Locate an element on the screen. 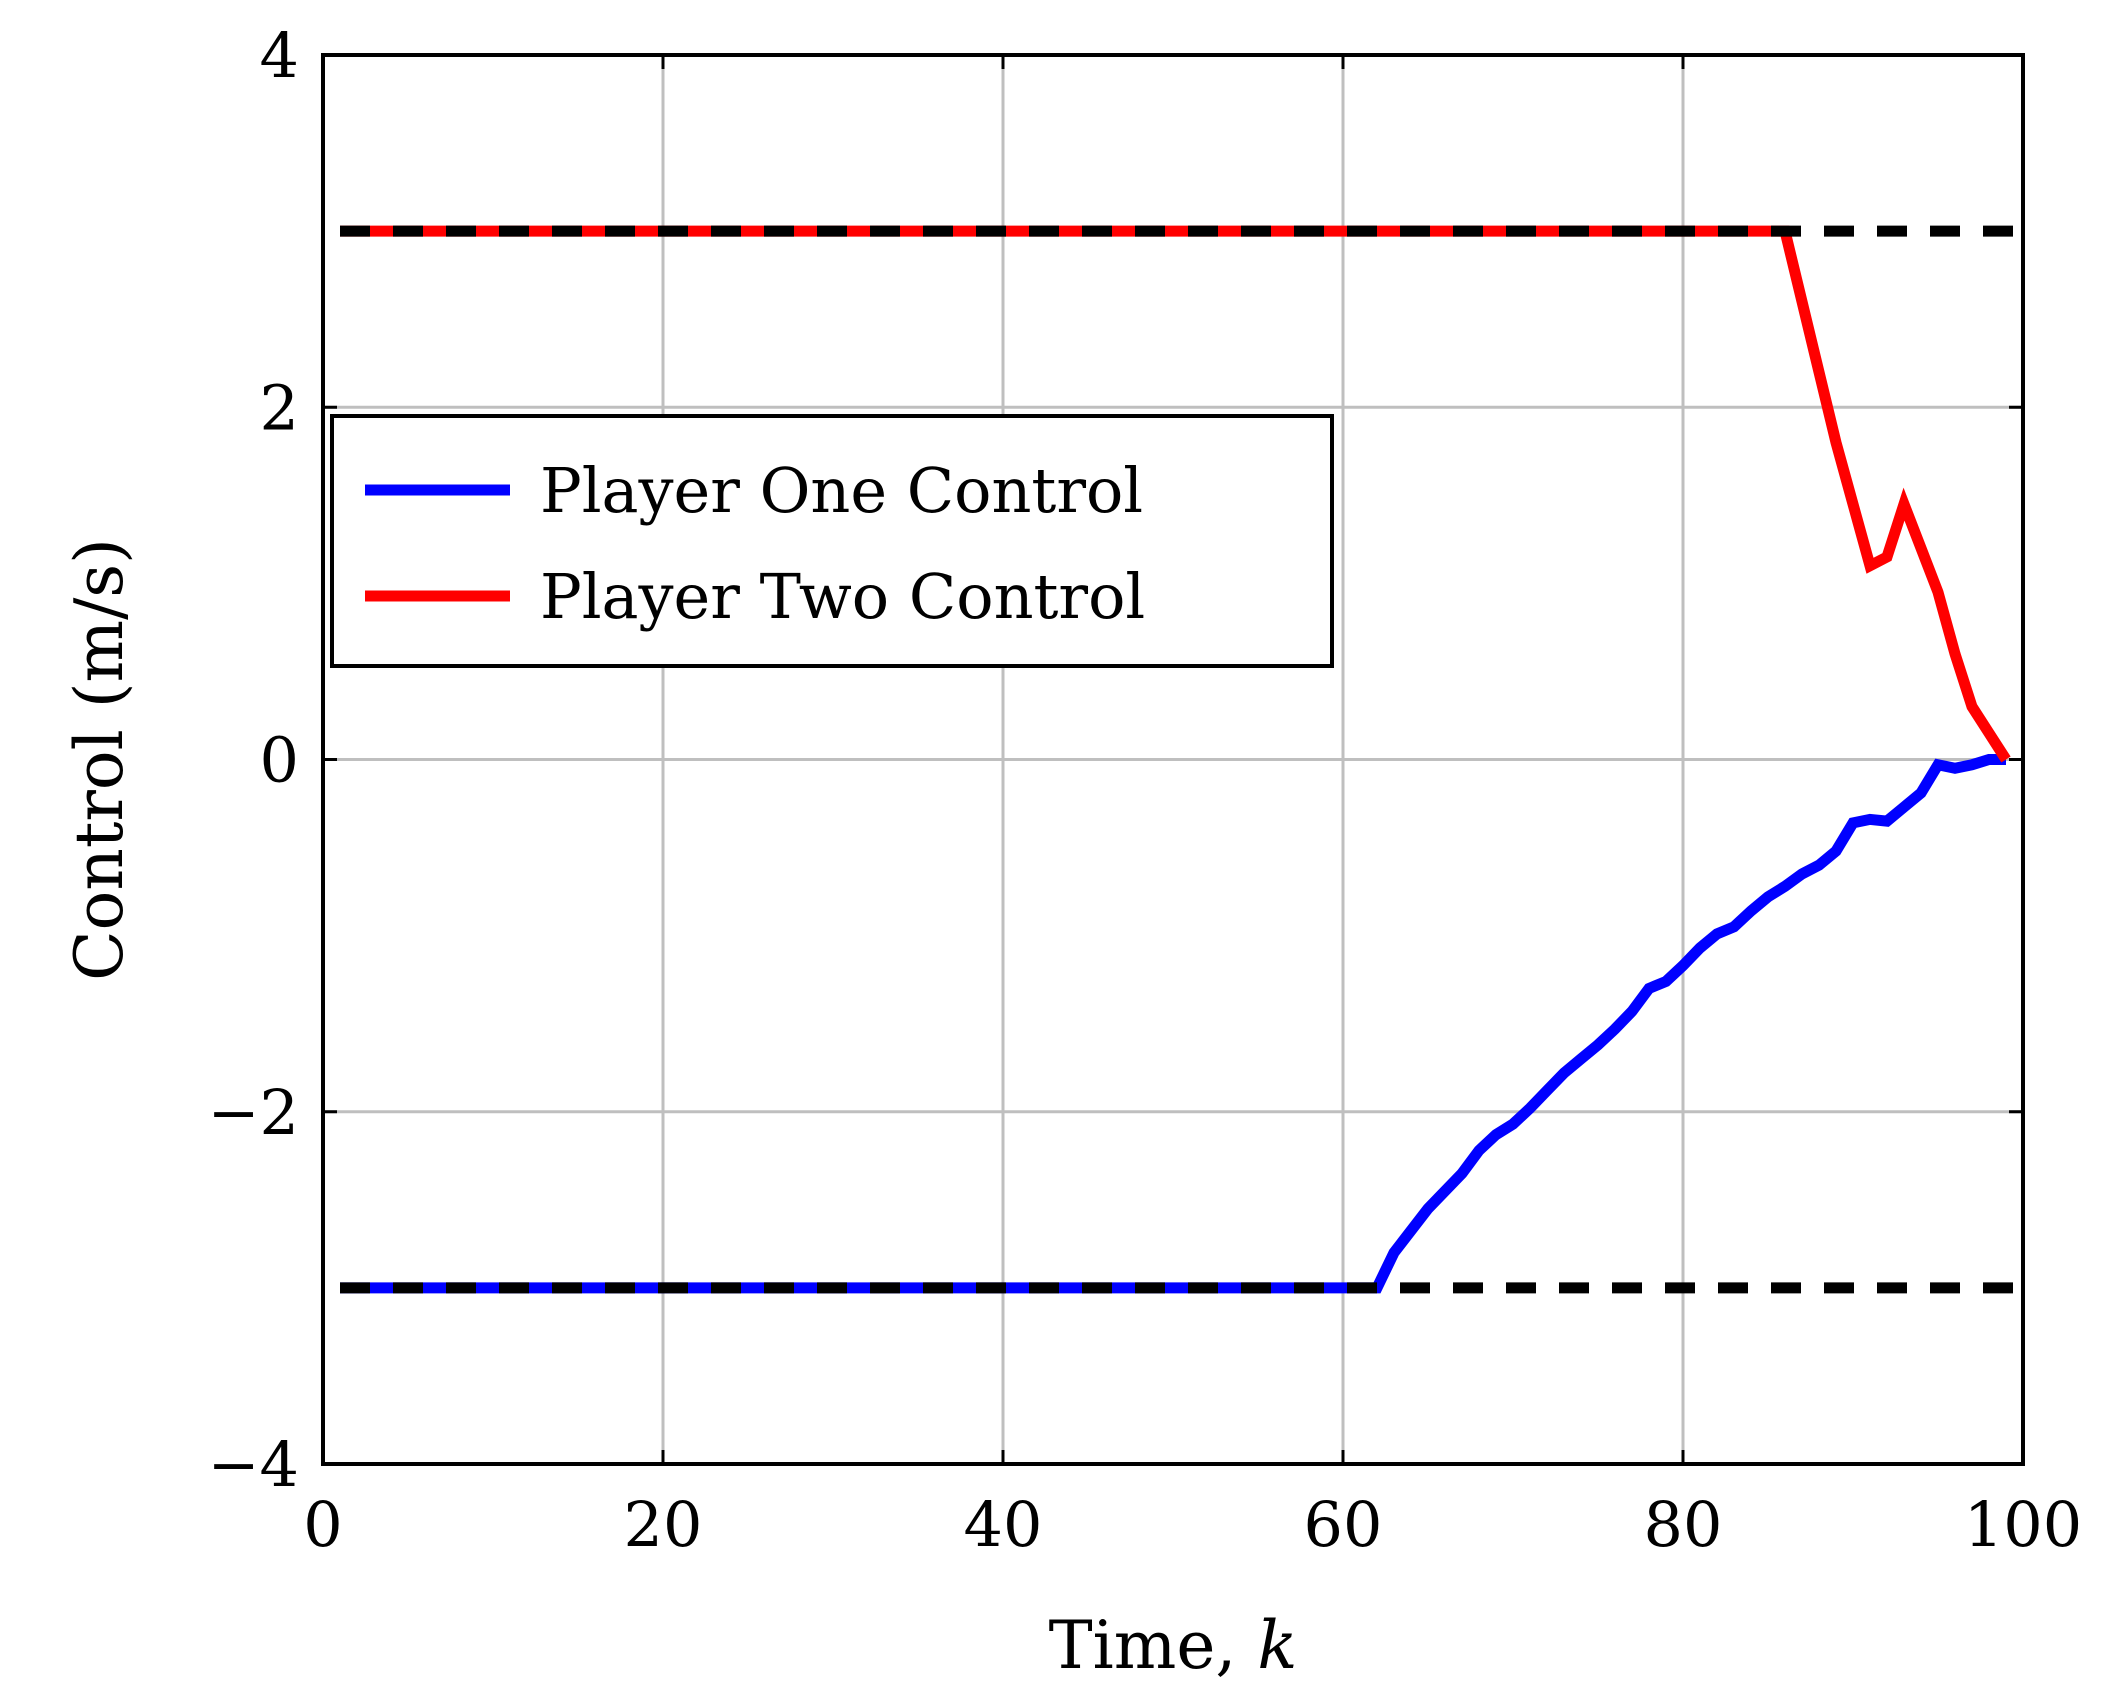 The image size is (2107, 1708). y-tick-label: 4 is located at coordinates (279, 55).